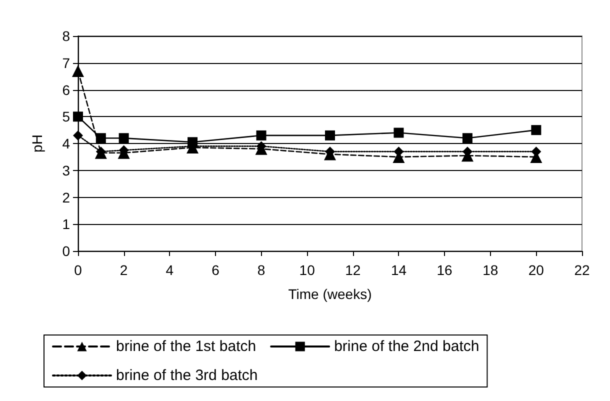 The width and height of the screenshot is (610, 401). I want to click on x-tick-label: 6, so click(216, 270).